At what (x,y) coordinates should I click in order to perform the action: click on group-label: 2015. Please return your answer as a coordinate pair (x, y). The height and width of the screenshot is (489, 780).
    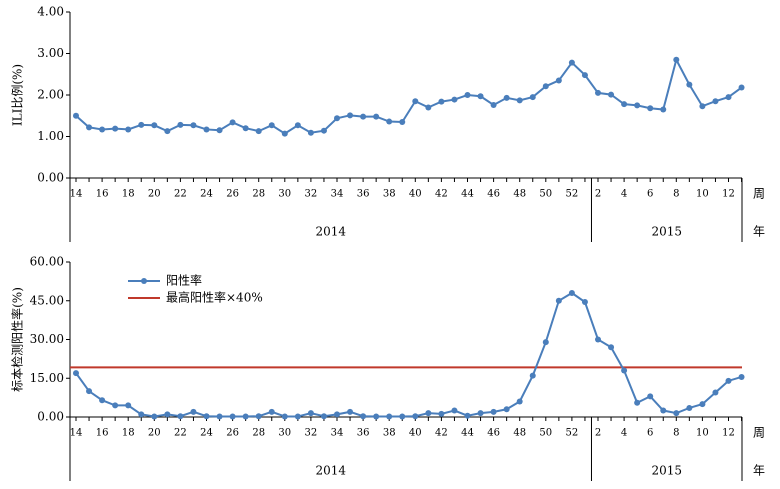
    Looking at the image, I should click on (666, 471).